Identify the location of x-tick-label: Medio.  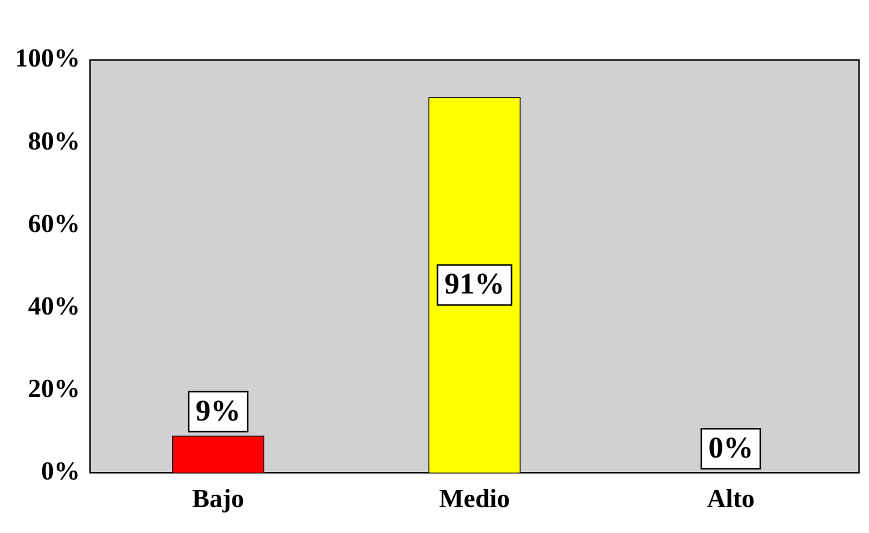
(474, 499).